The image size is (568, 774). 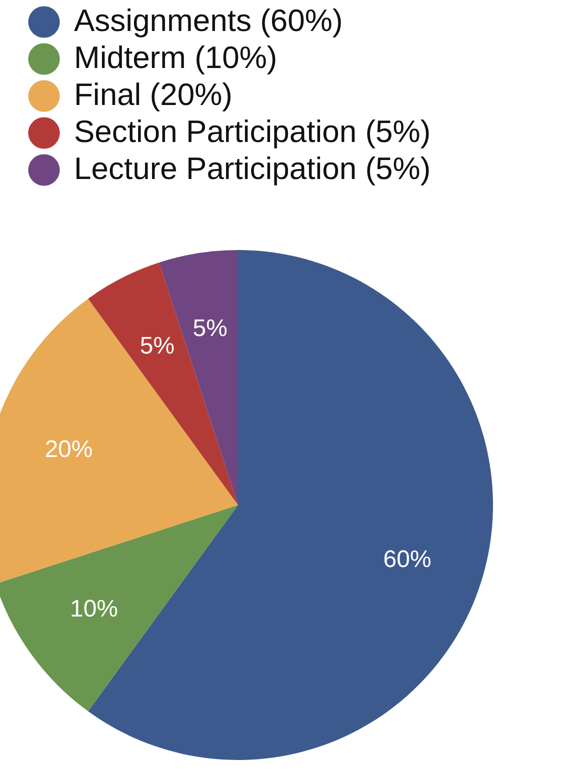 I want to click on legend-label: Section Participation (5%), so click(x=252, y=131).